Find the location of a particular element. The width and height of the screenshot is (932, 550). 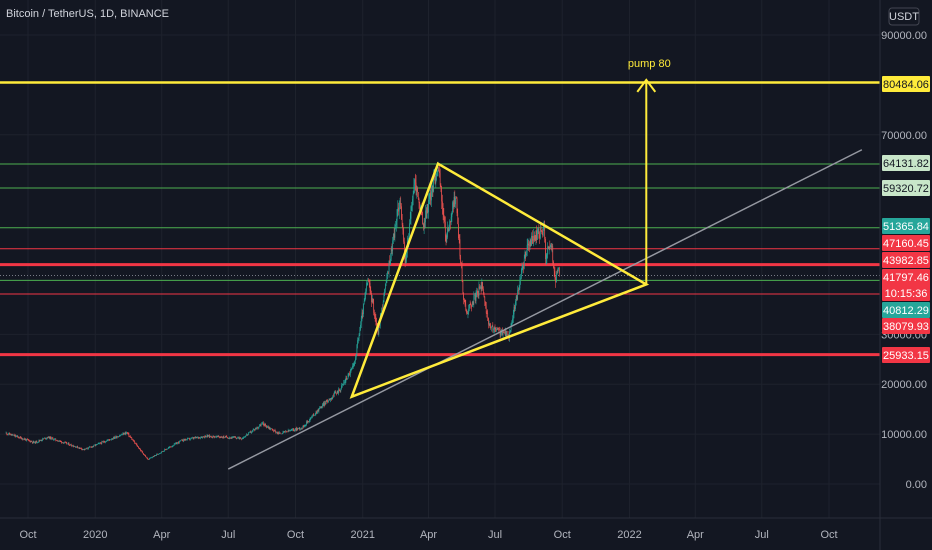

price-tag-label: 38079.93 is located at coordinates (906, 327).